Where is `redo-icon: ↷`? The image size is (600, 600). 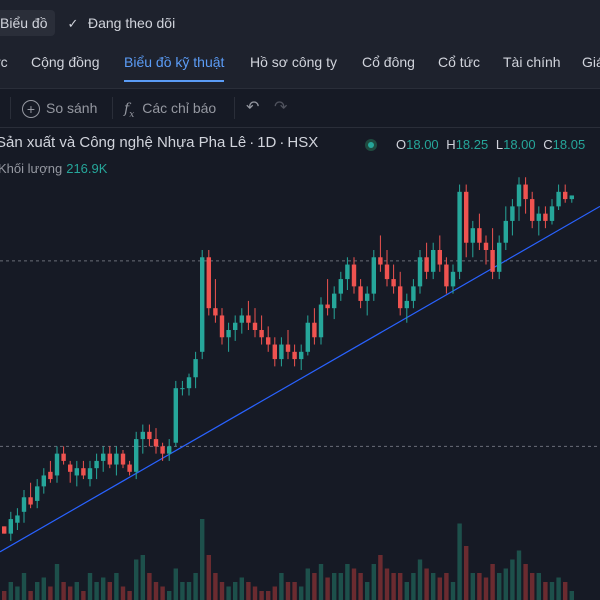 redo-icon: ↷ is located at coordinates (281, 107).